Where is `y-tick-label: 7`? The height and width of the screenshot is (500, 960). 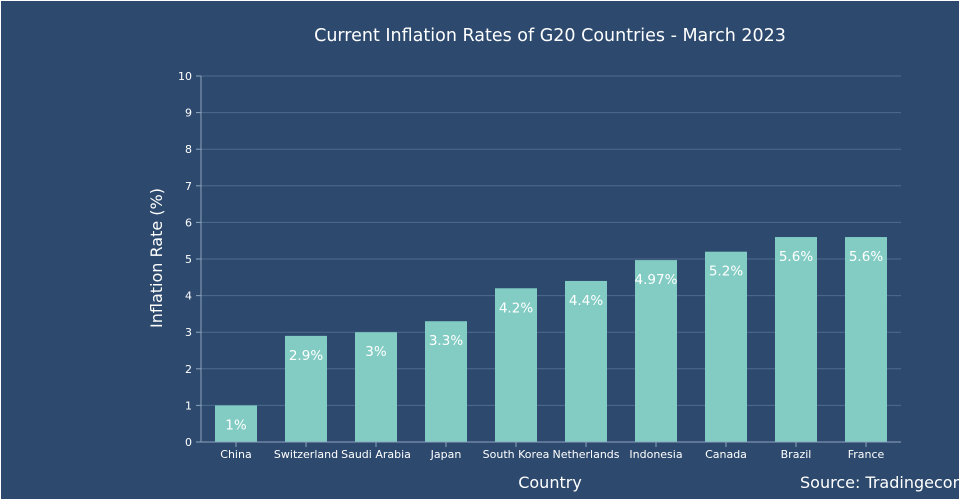
y-tick-label: 7 is located at coordinates (188, 186).